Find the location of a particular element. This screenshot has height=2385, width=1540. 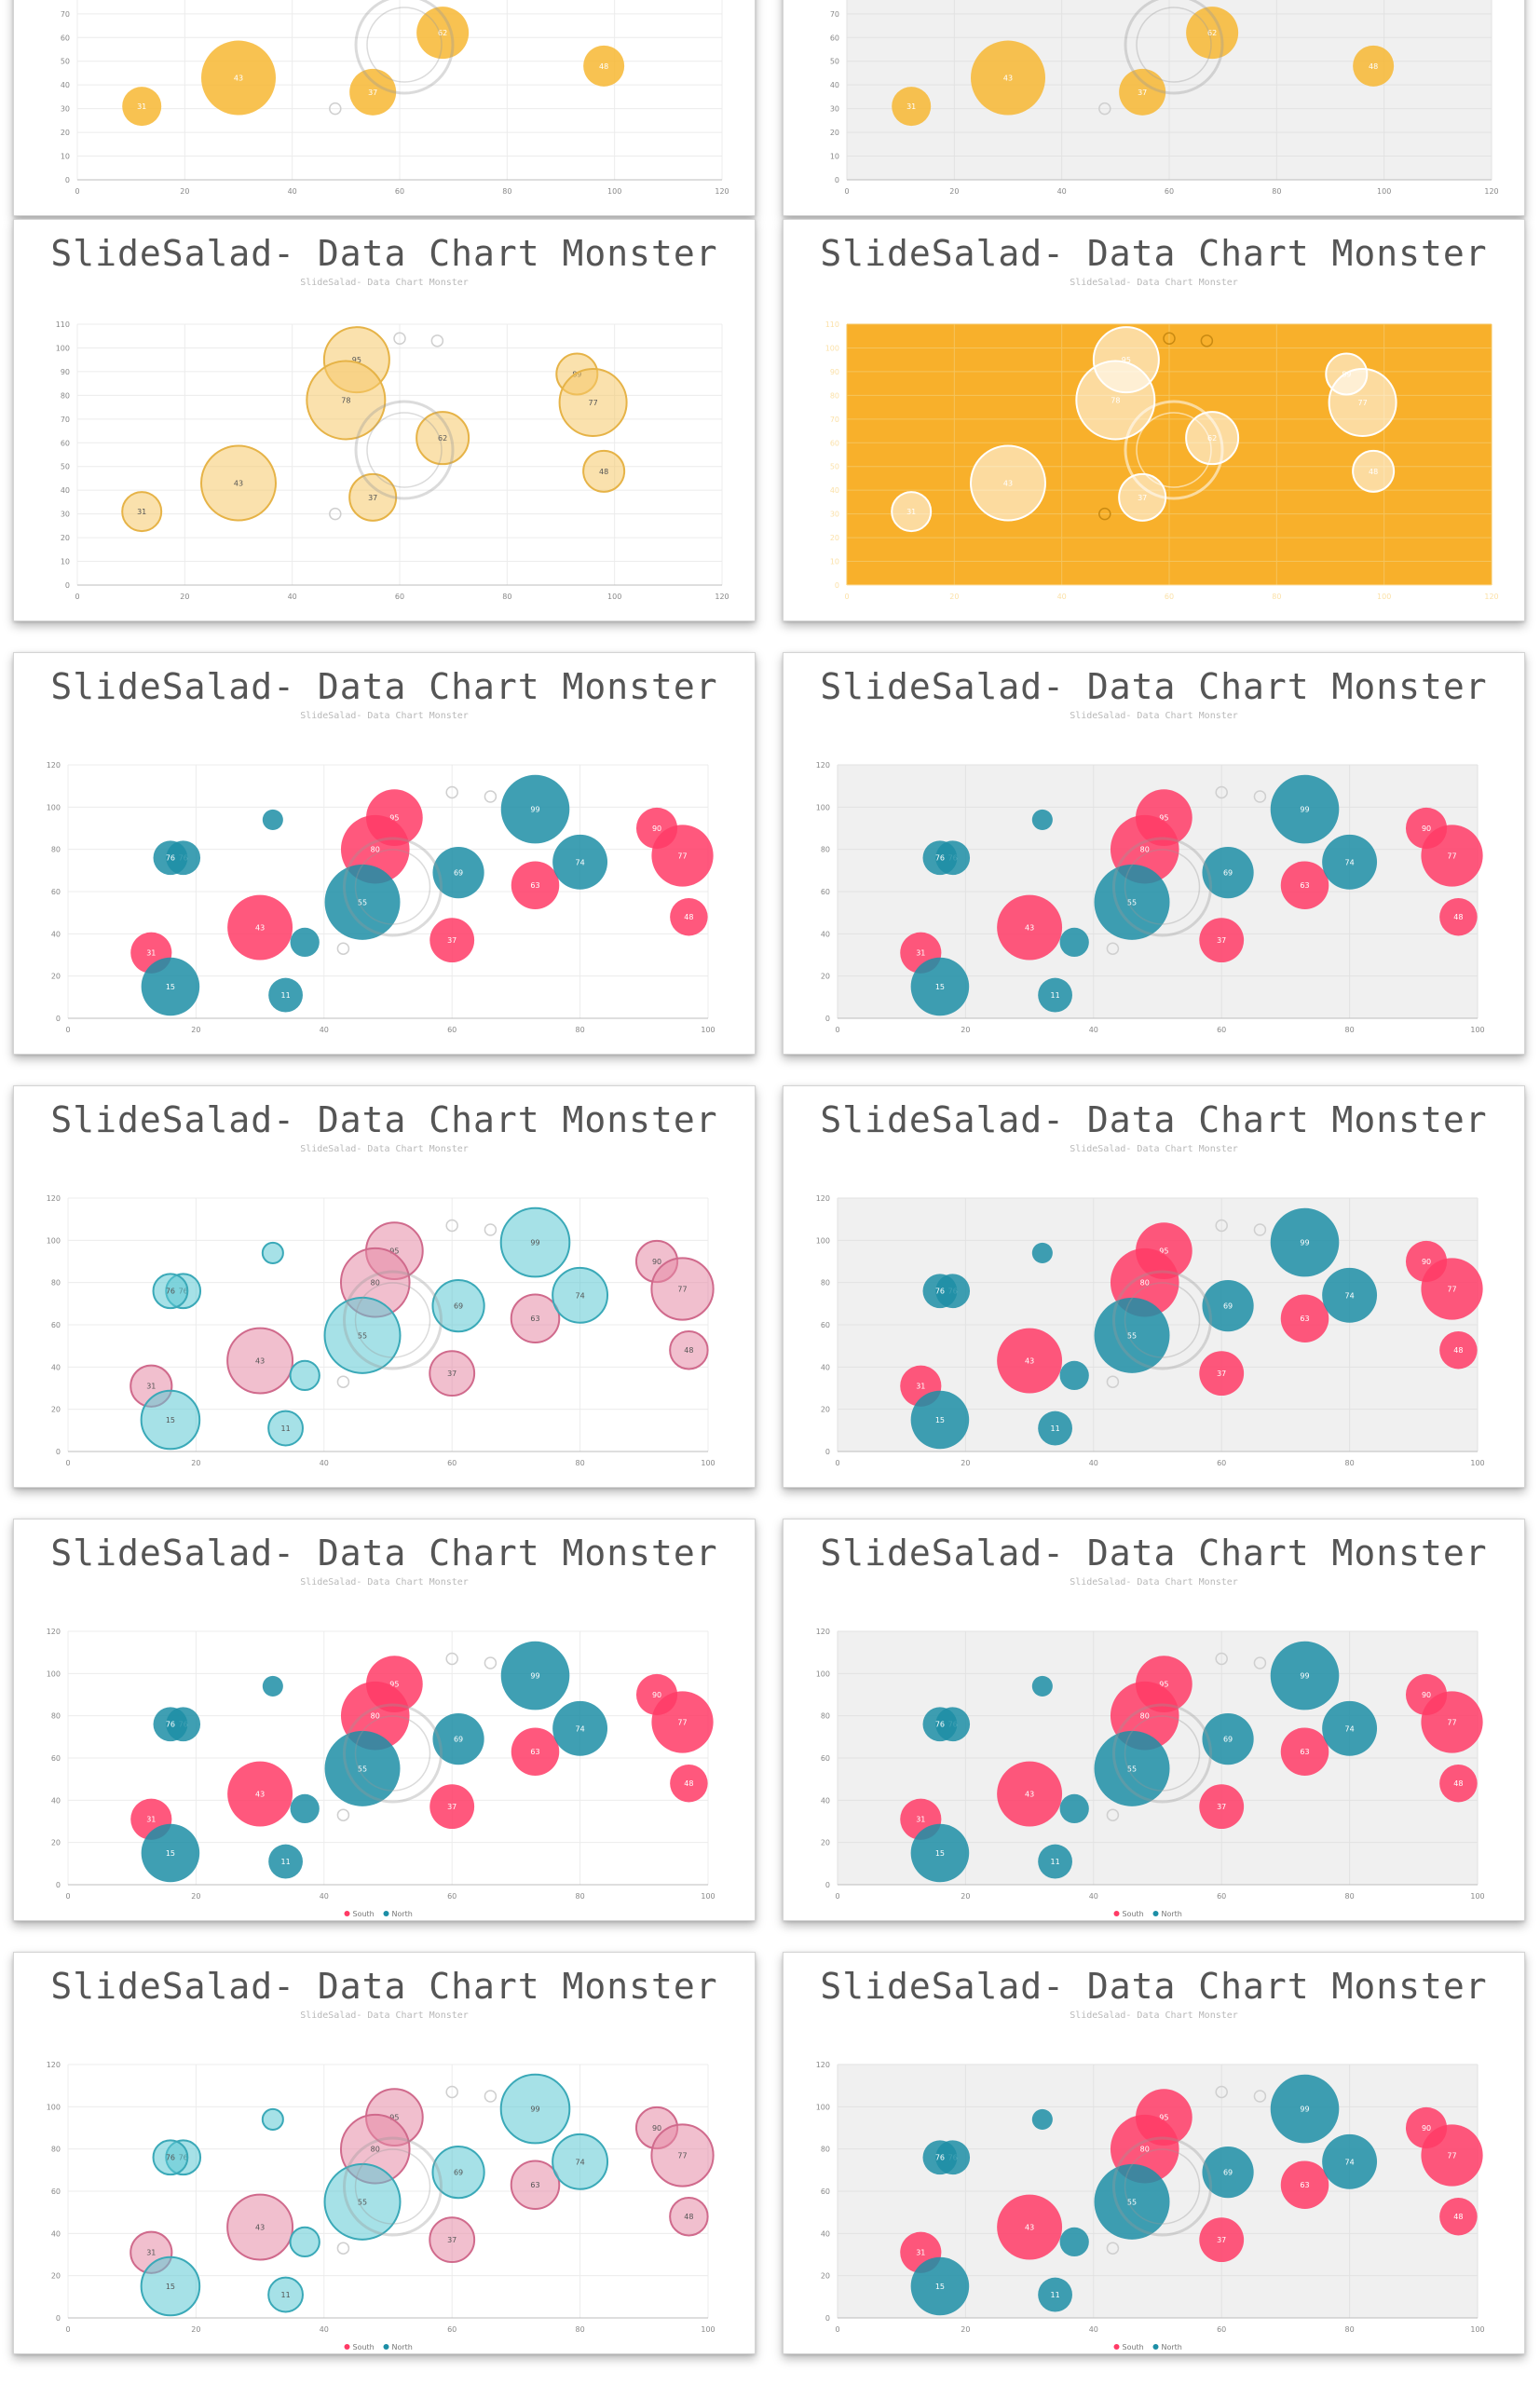

bubble-value-label: 48 is located at coordinates (1458, 1350).